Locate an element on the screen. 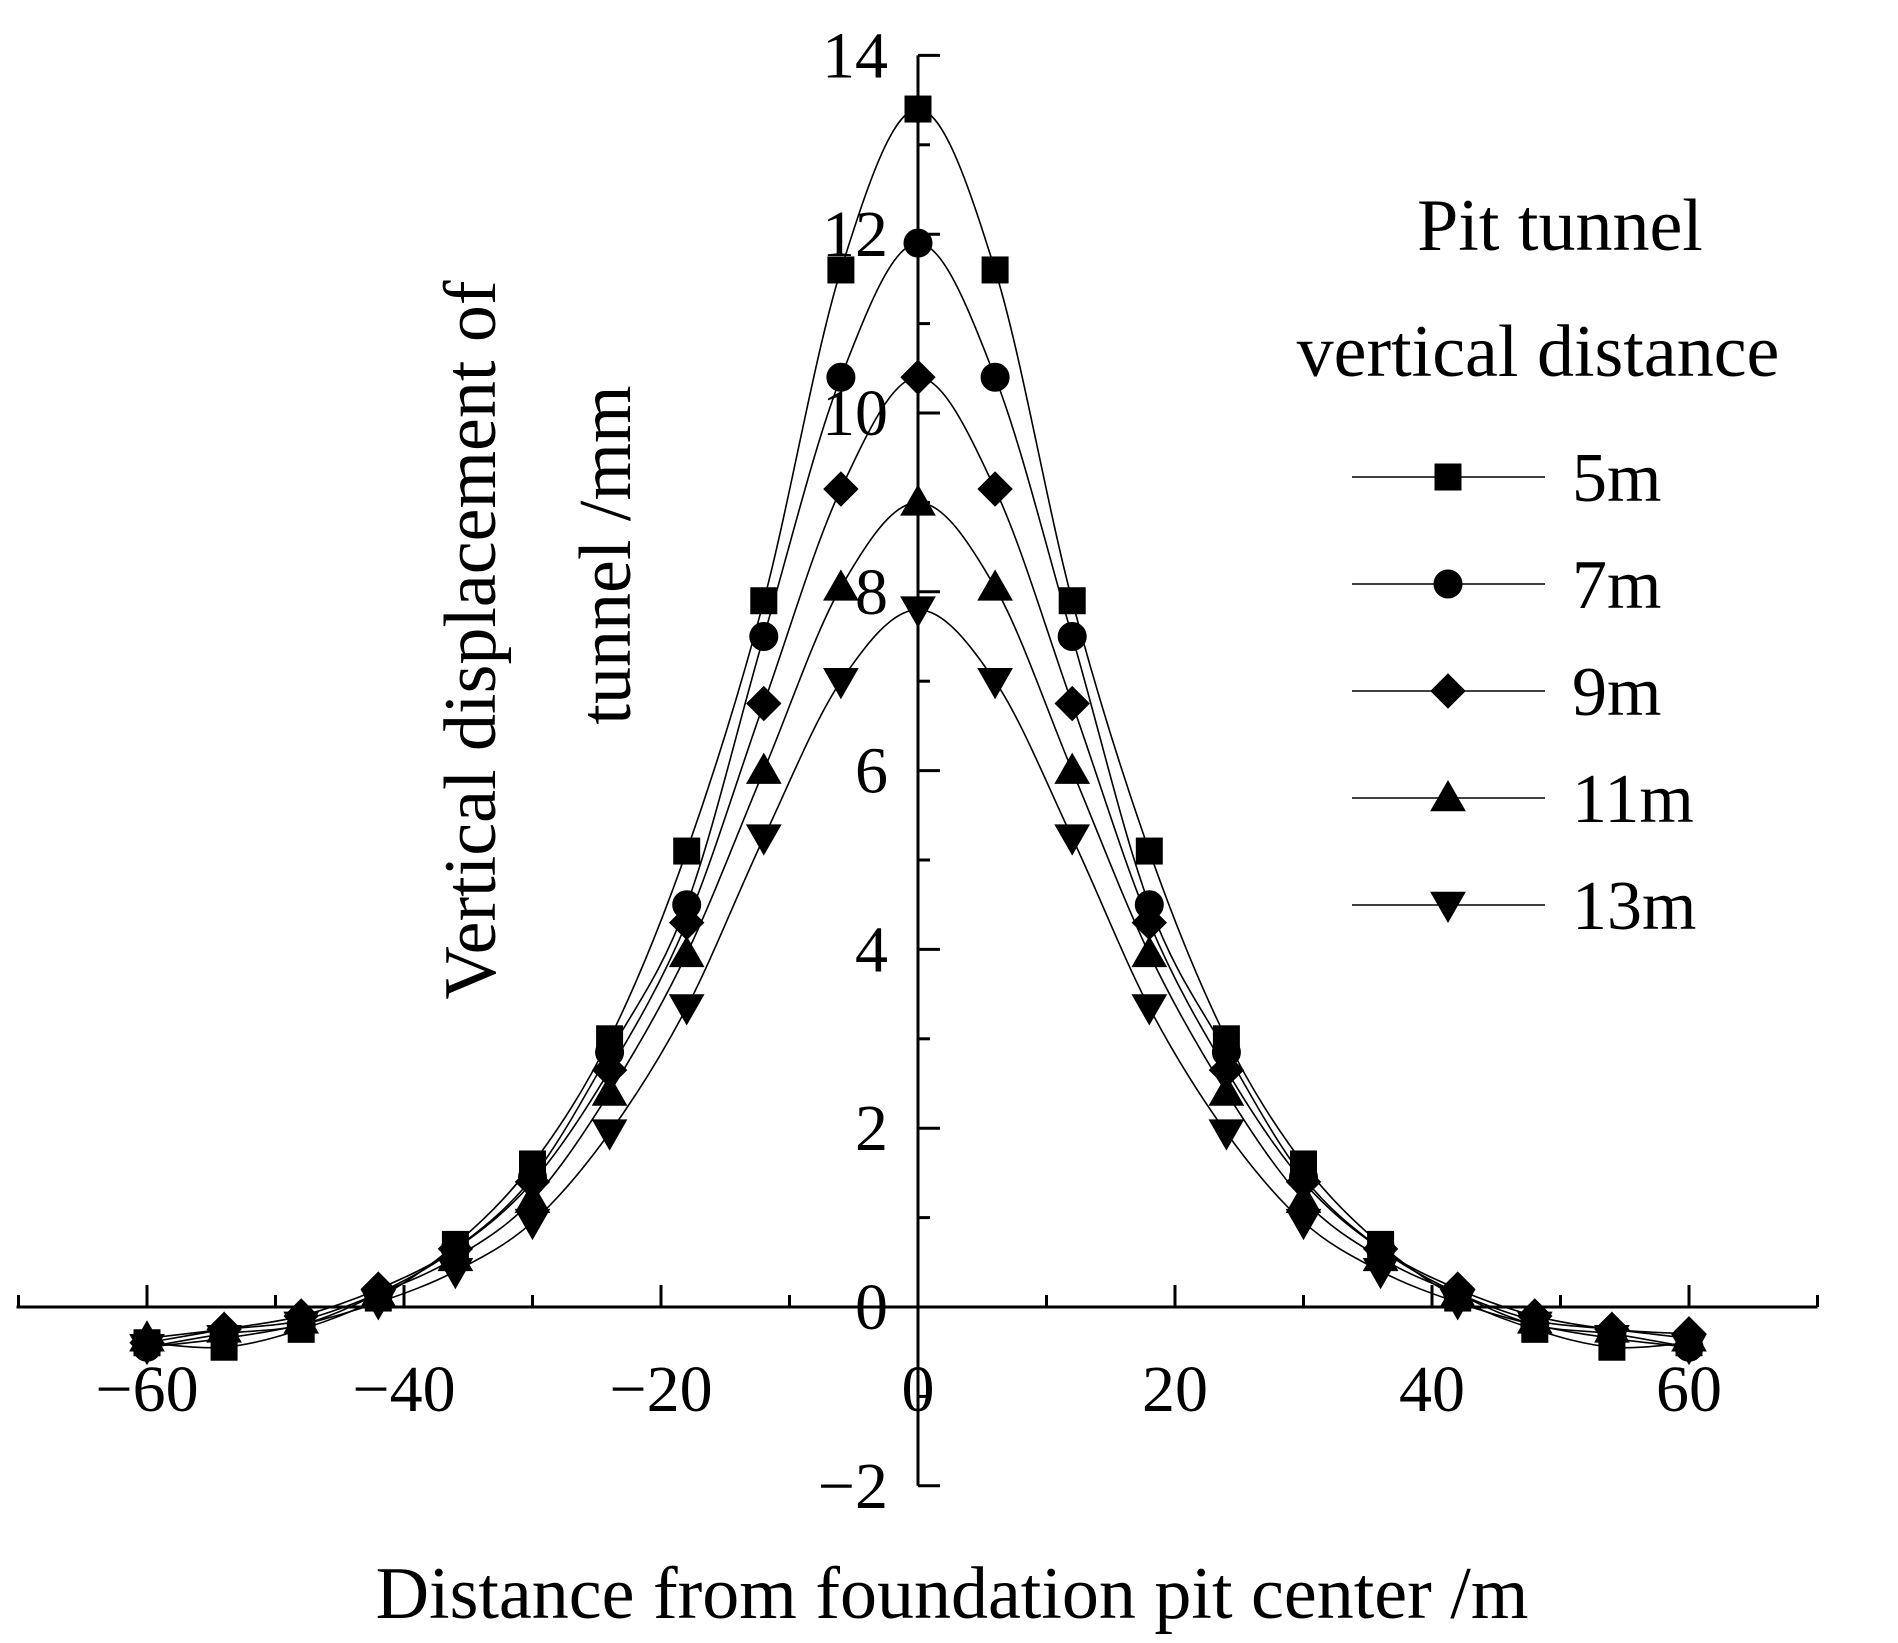 The width and height of the screenshot is (1898, 1643). legend-marker-5m is located at coordinates (1448, 477).